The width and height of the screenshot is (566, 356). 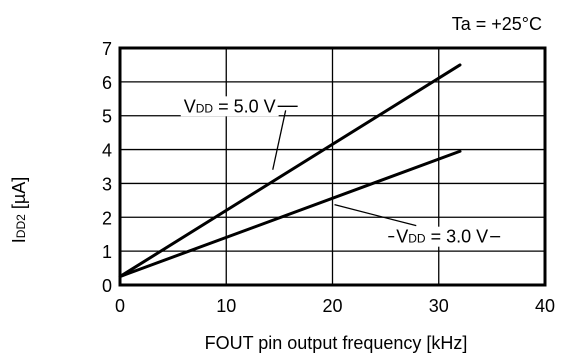 I want to click on y-tick-label: 7, so click(x=107, y=49).